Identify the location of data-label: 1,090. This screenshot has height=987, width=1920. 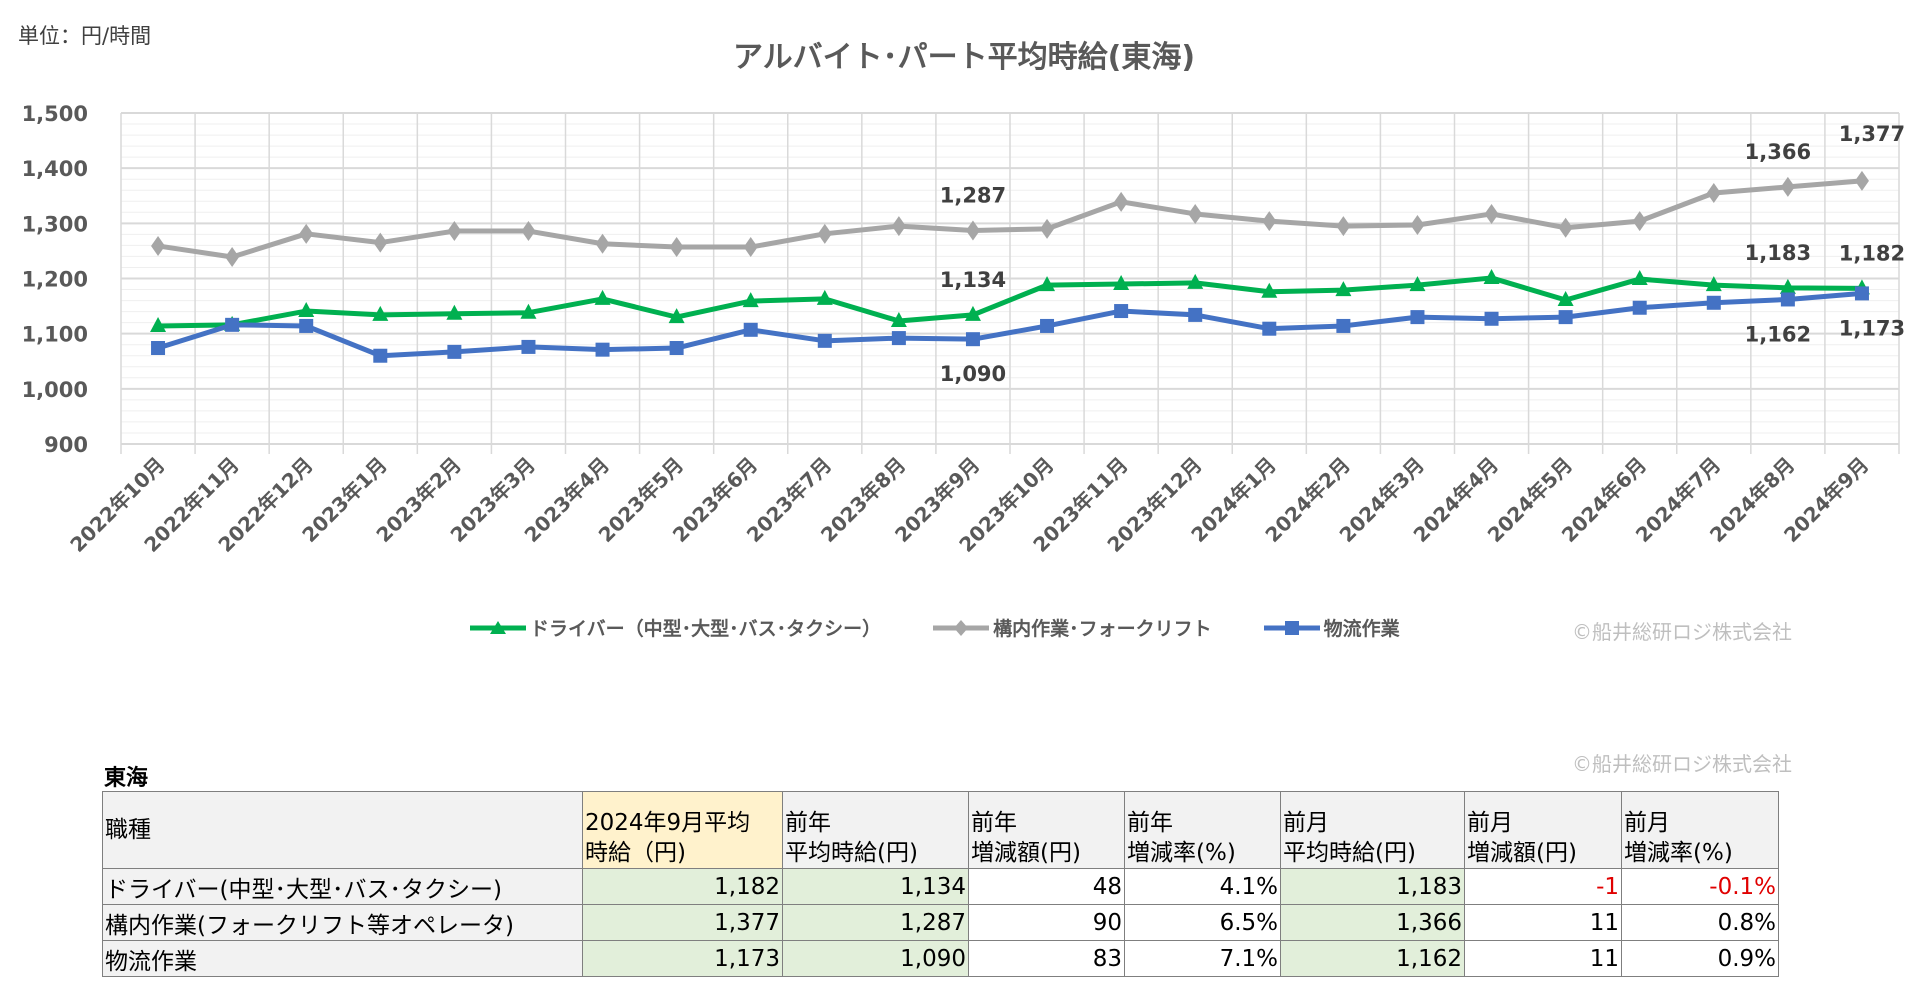
(973, 374).